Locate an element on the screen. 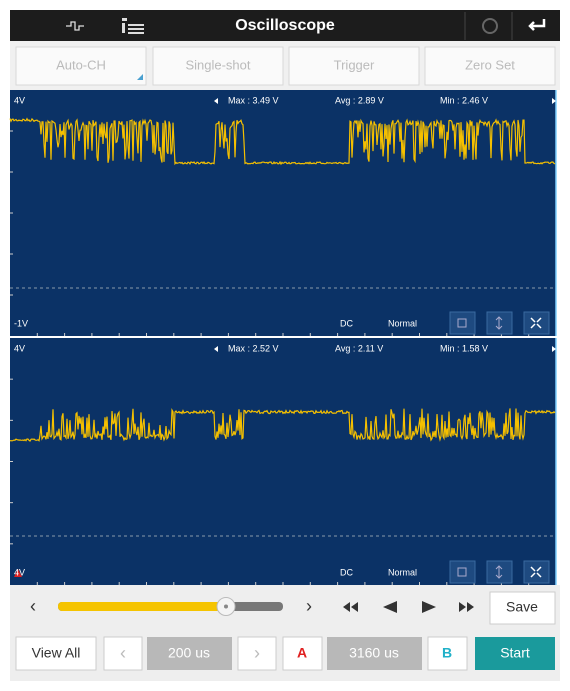 This screenshot has height=691, width=570. cursor-b: B is located at coordinates (447, 653).